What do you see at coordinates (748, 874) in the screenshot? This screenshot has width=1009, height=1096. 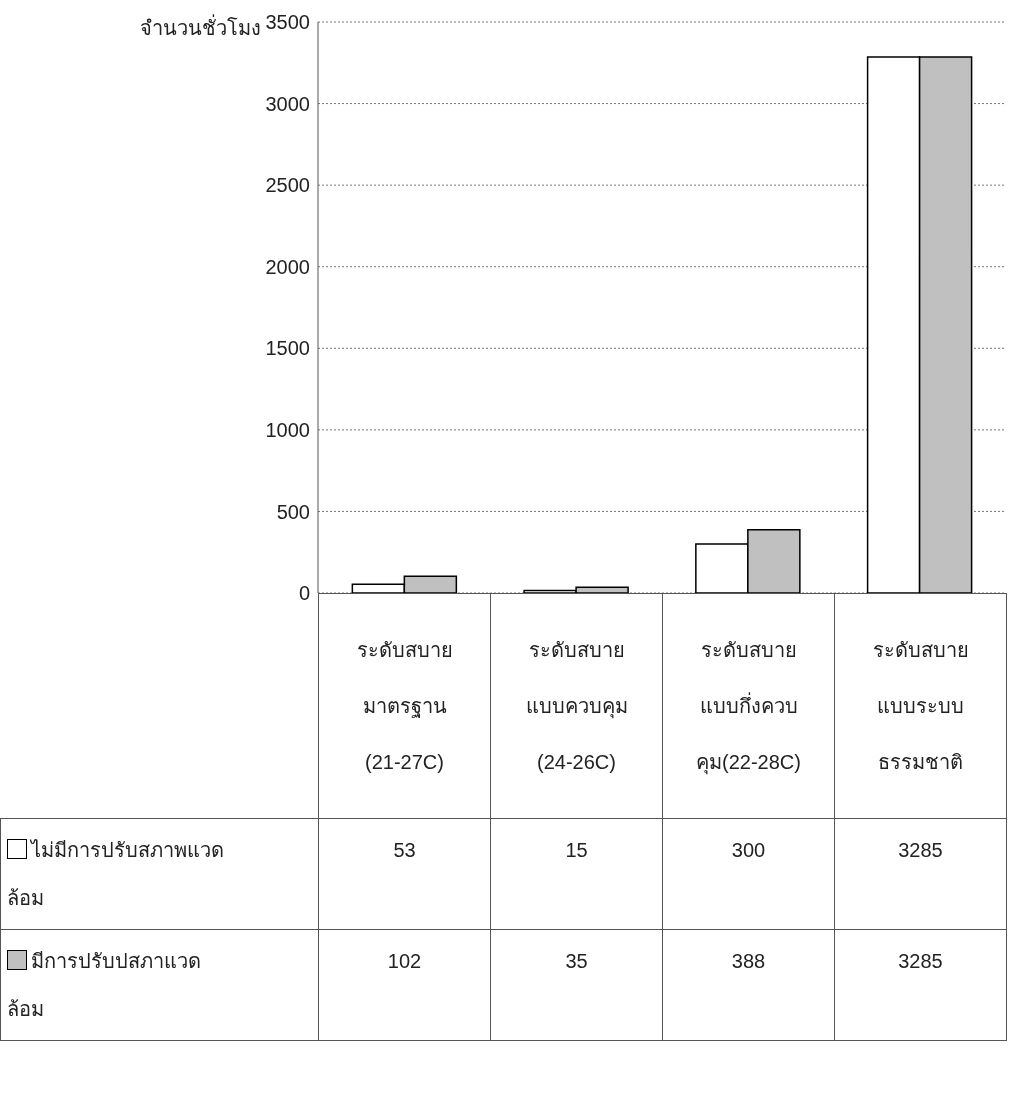 I see `data-label: 300` at bounding box center [748, 874].